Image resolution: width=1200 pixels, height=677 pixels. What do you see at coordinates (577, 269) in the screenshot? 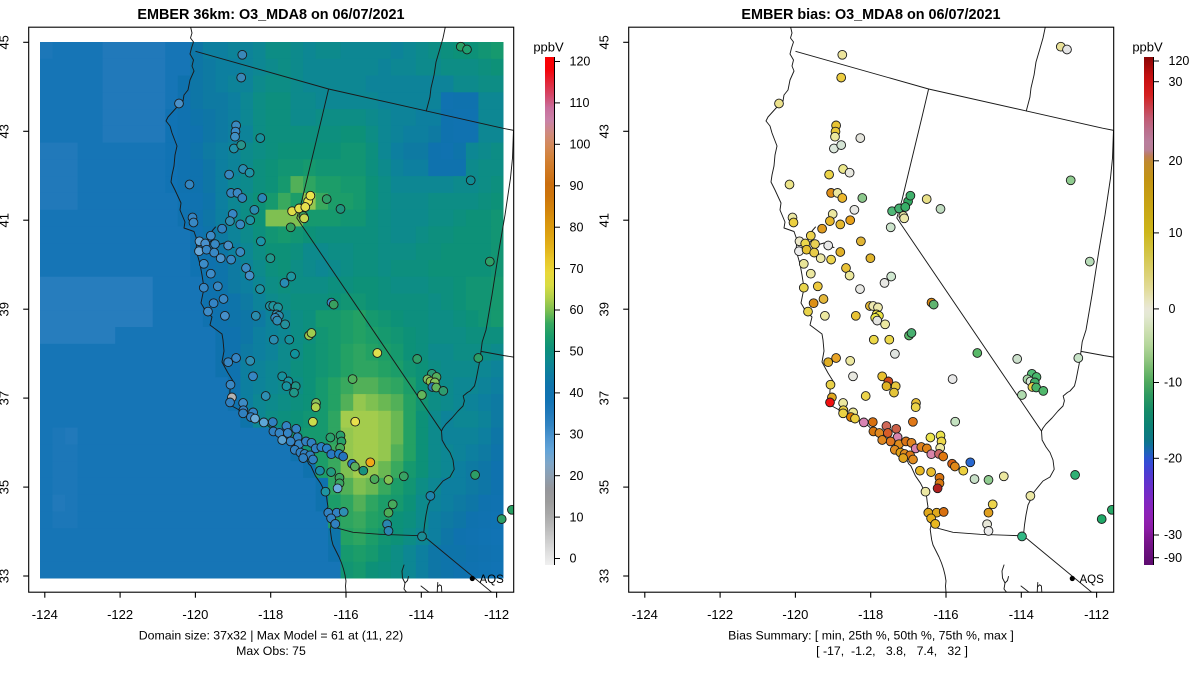
I see `svg-text: 70` at bounding box center [577, 269].